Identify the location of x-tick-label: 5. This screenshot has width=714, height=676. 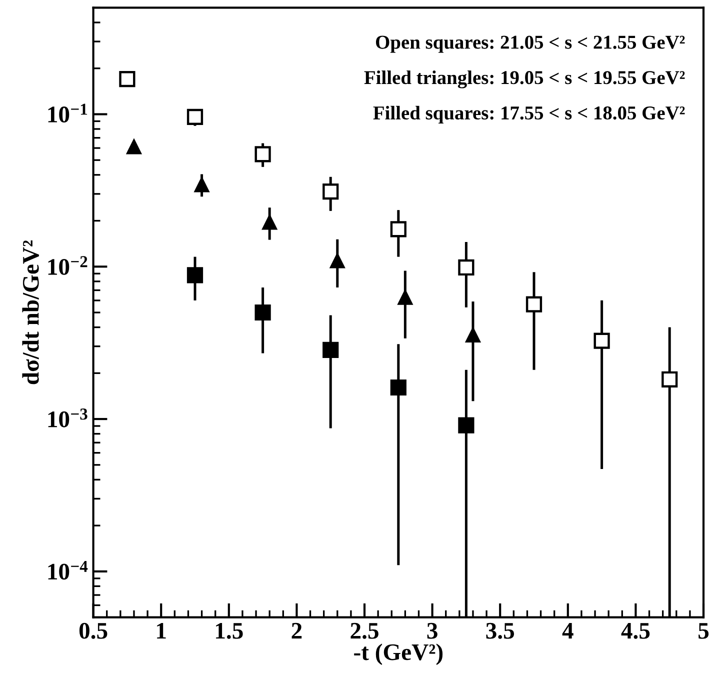
(703, 631).